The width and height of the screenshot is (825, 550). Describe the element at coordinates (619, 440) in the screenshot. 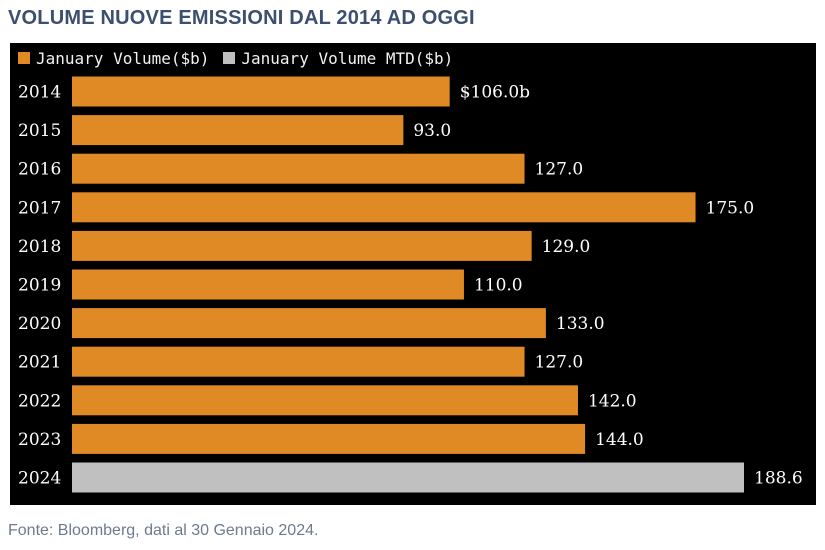

I see `bar-value-label: 144.0` at that location.